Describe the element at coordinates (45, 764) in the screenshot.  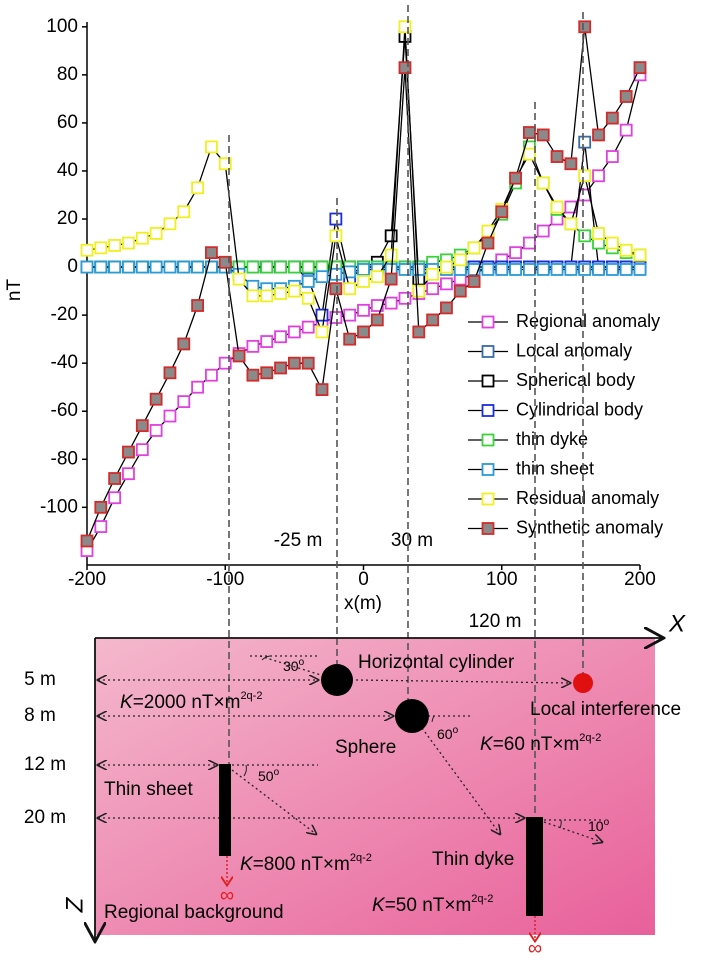
I see `depth-label: 12 m` at that location.